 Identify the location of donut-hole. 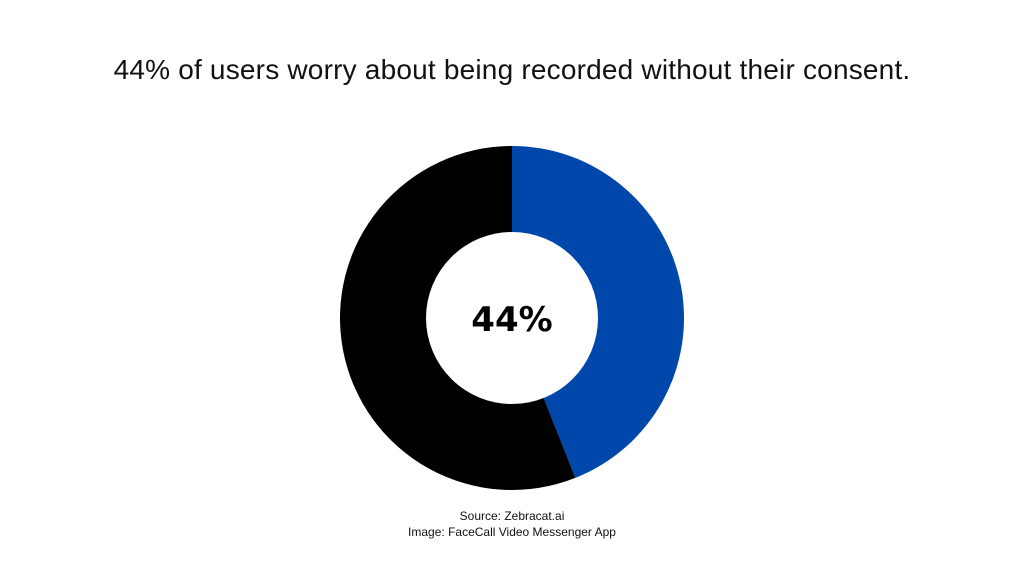
(512, 318).